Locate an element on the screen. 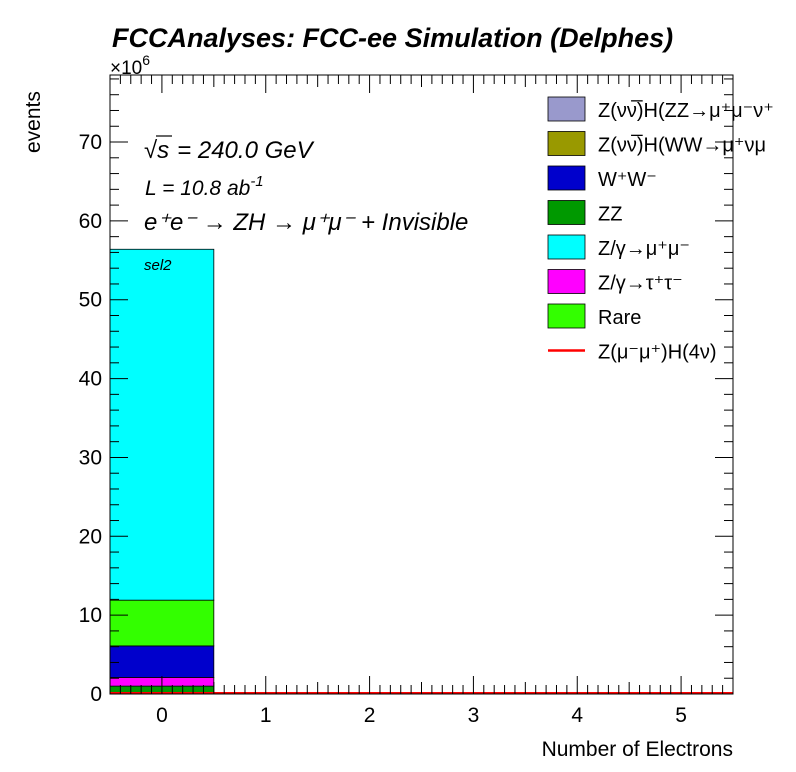 The height and width of the screenshot is (772, 796). y-axis-label: events is located at coordinates (33, 122).